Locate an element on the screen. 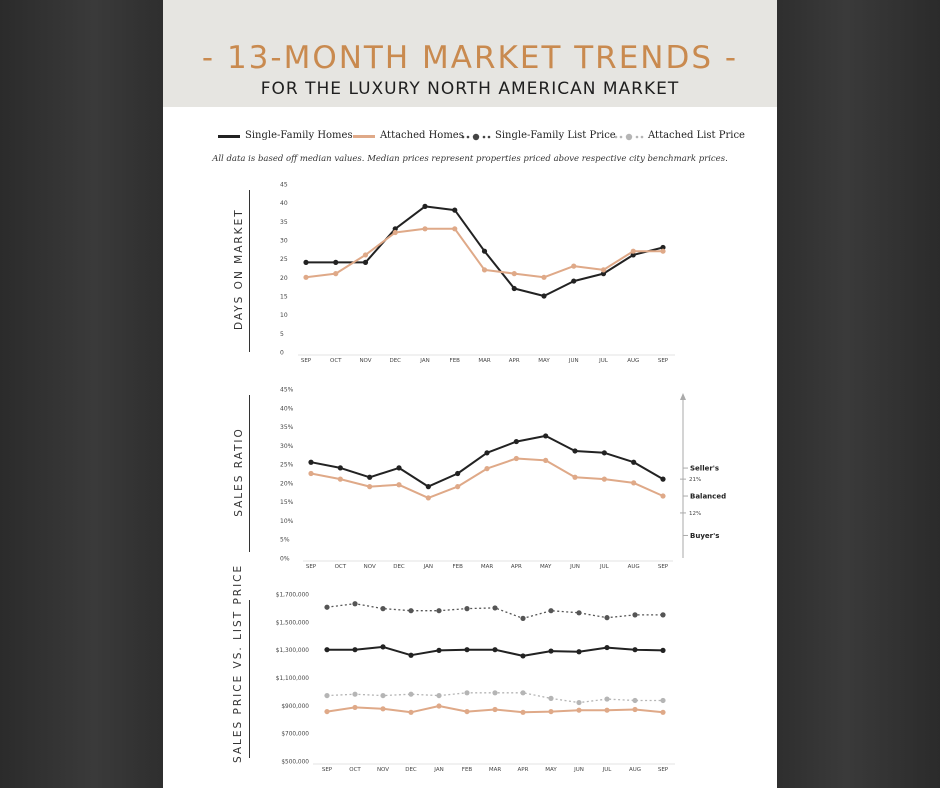 The width and height of the screenshot is (940, 788). y-tick-label: 15% is located at coordinates (287, 502).